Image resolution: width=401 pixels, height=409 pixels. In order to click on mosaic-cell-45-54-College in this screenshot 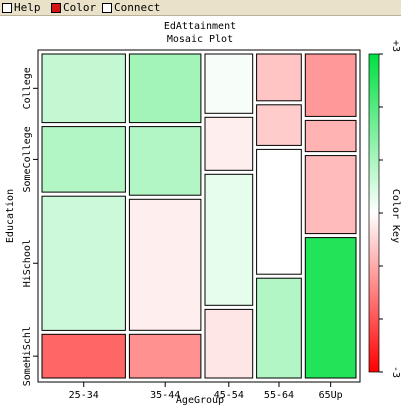, I will do `click(229, 83)`.